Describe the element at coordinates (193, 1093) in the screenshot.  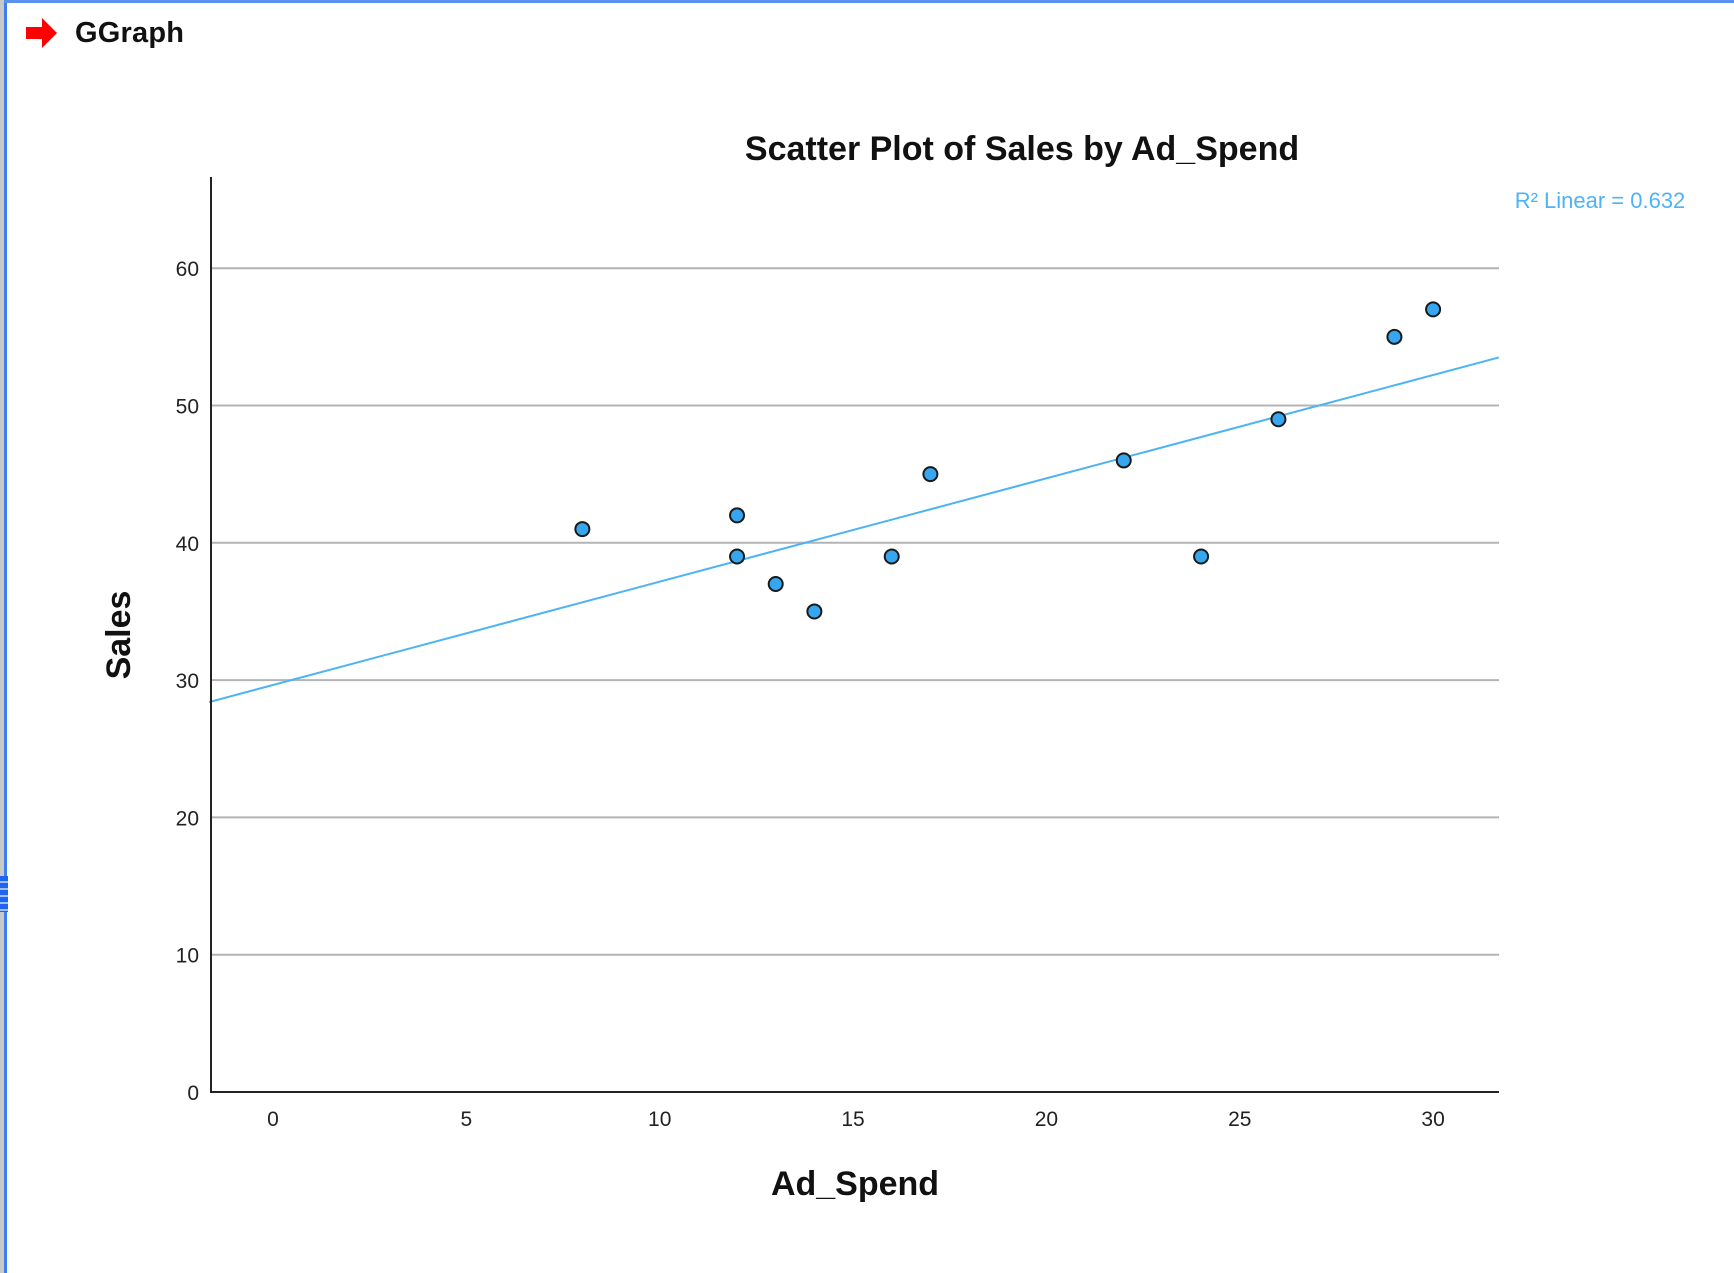
I see `y-tick-label: 0` at that location.